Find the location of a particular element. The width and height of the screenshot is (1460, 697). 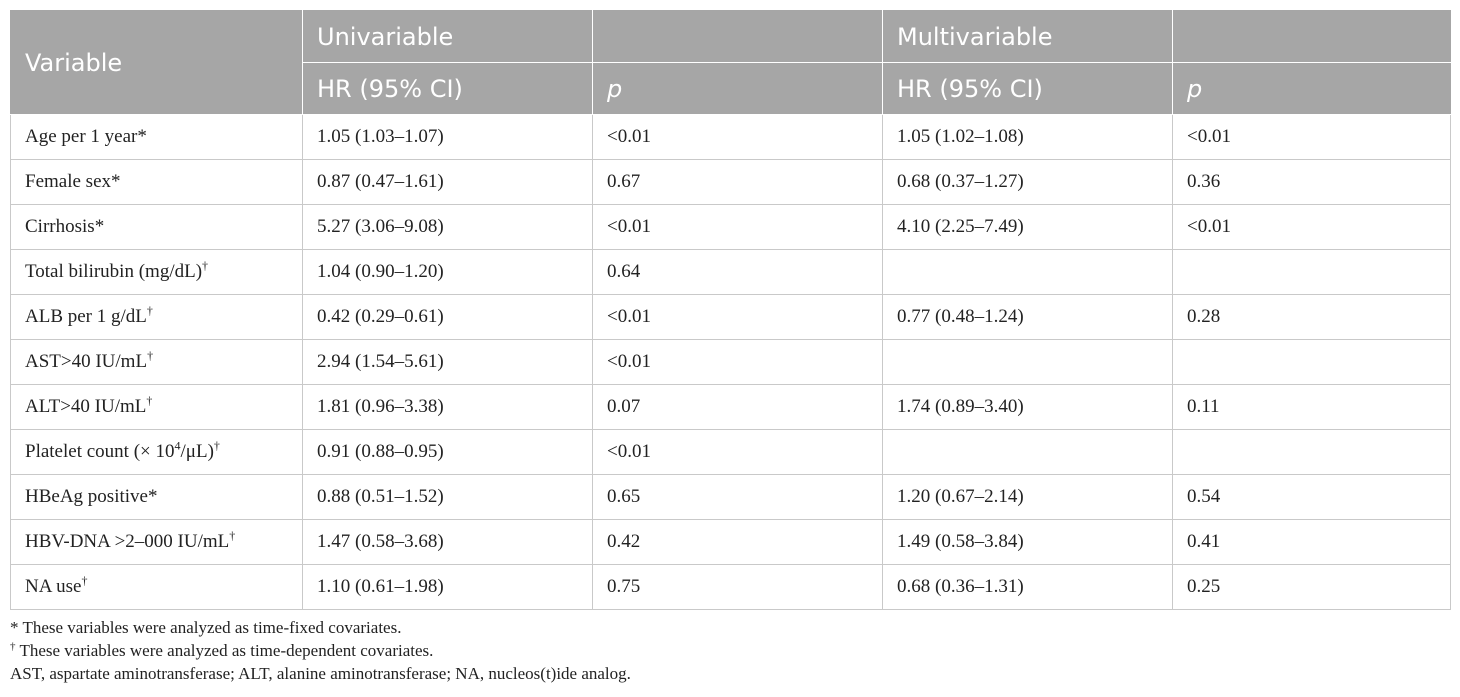

uni-p-cell: 0.75 is located at coordinates (737, 587).